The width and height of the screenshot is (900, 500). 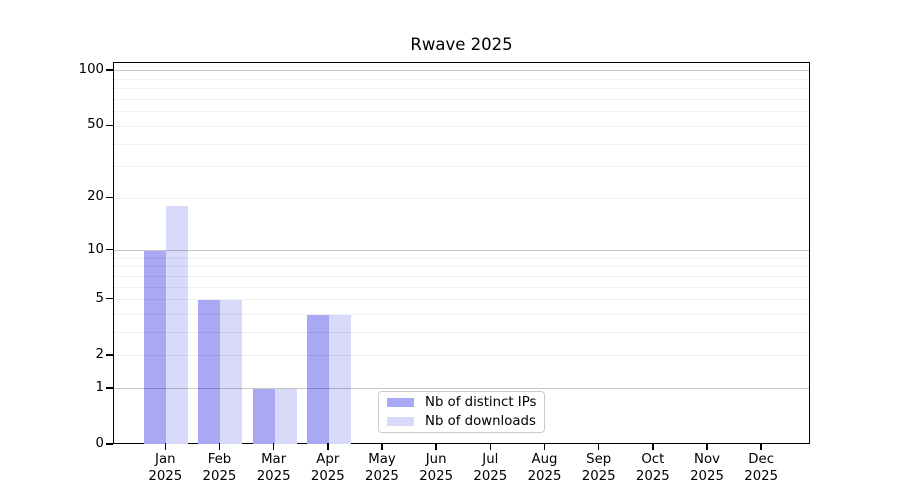 What do you see at coordinates (382, 446) in the screenshot?
I see `x-tick-mark-may` at bounding box center [382, 446].